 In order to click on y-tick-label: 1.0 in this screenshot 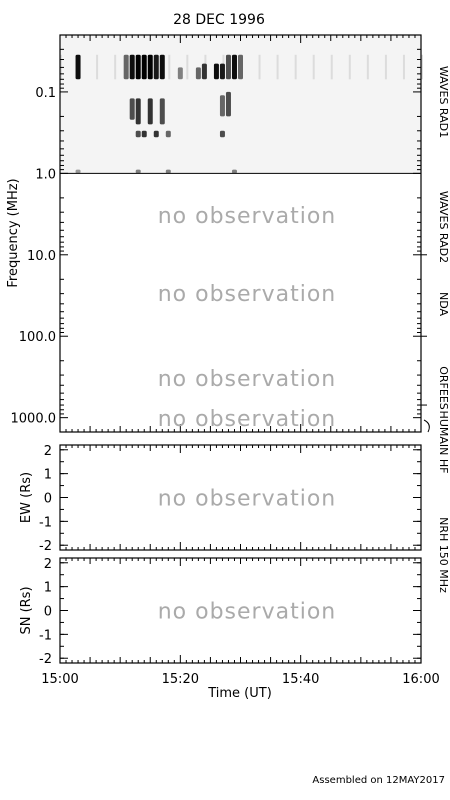, I will do `click(45, 174)`.